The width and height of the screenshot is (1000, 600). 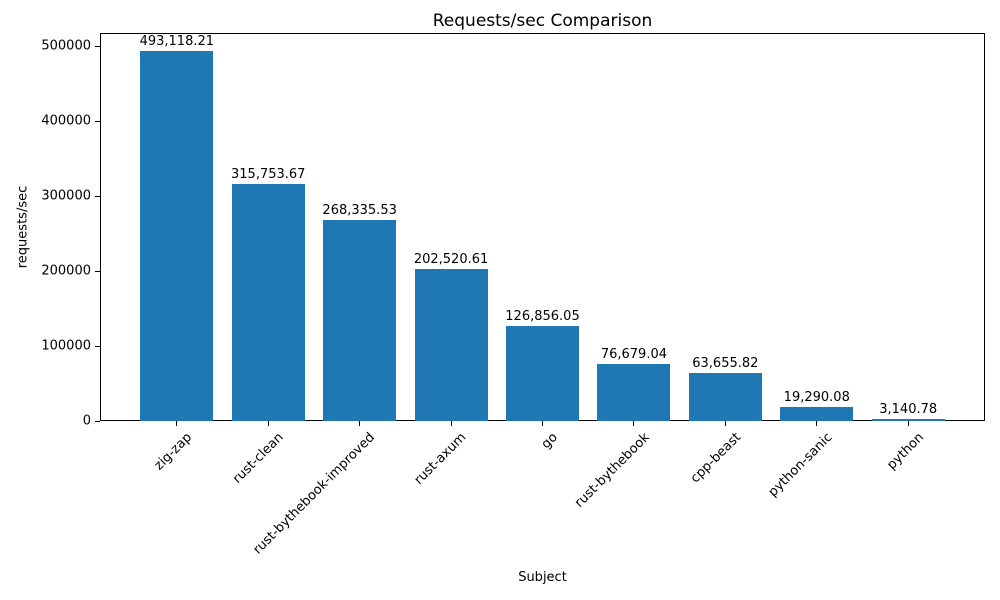 What do you see at coordinates (542, 577) in the screenshot?
I see `x-axis-label: Subject` at bounding box center [542, 577].